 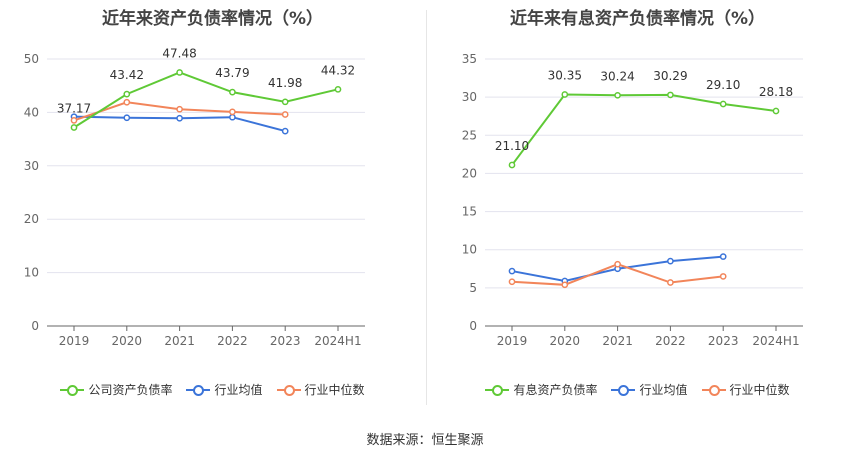 What do you see at coordinates (74, 109) in the screenshot?
I see `data-label: 37.17` at bounding box center [74, 109].